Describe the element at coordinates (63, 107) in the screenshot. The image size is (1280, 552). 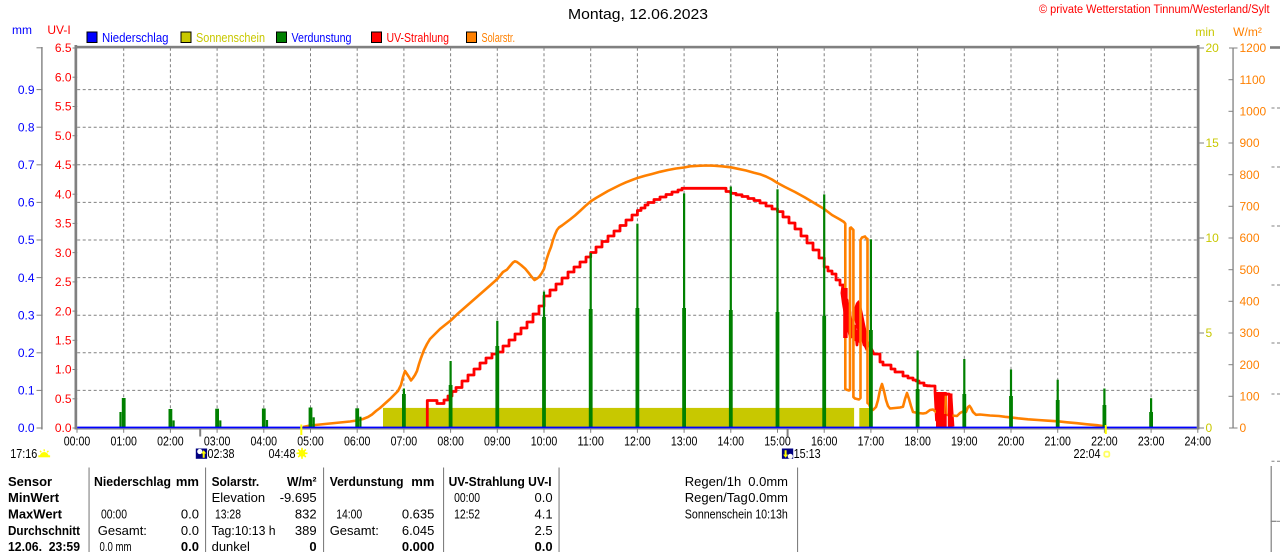
I see `svg-text: 5.5` at that location.